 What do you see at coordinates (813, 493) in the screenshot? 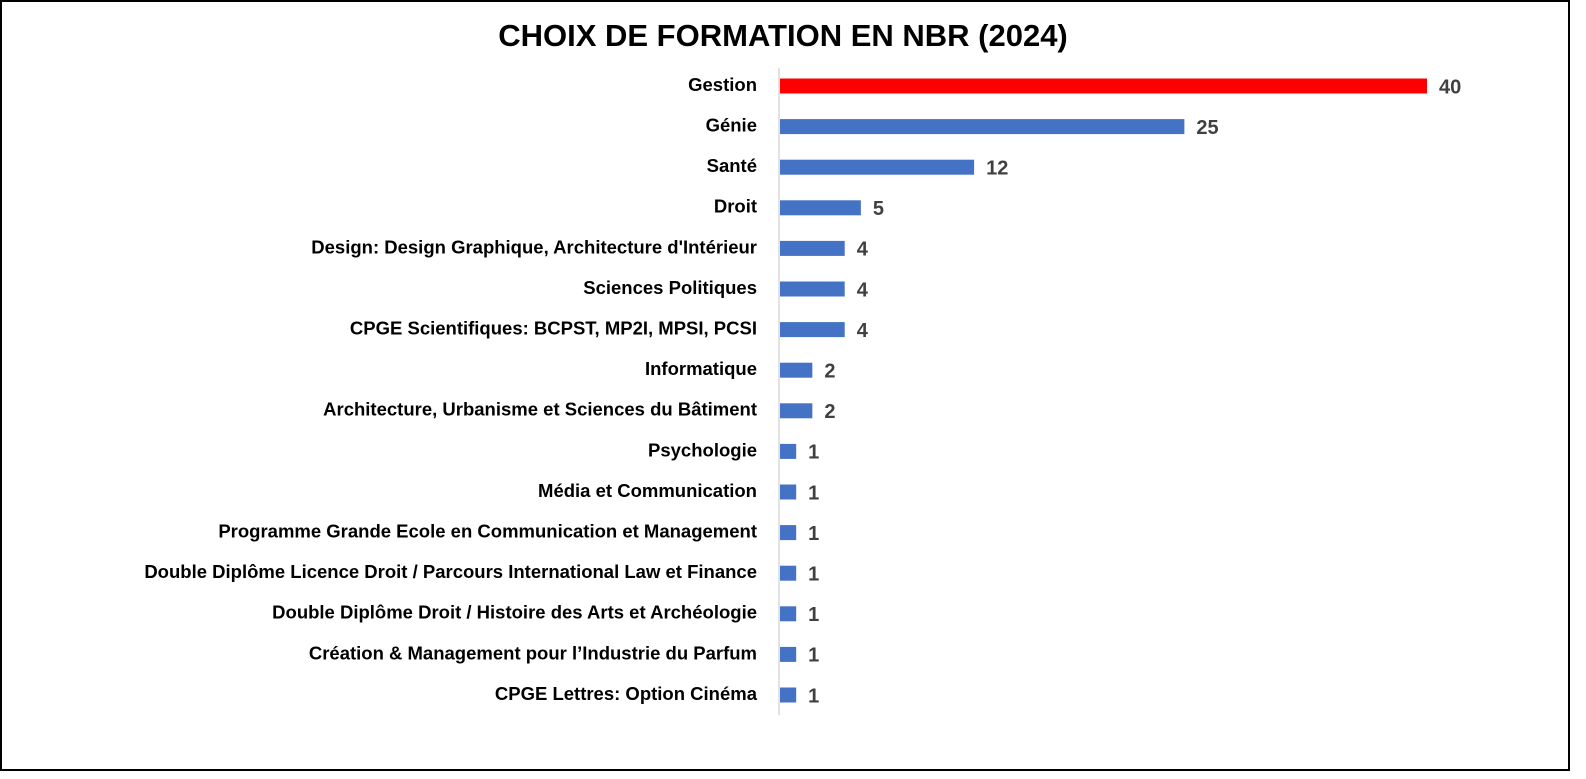
I see `value-label-10: 1` at bounding box center [813, 493].